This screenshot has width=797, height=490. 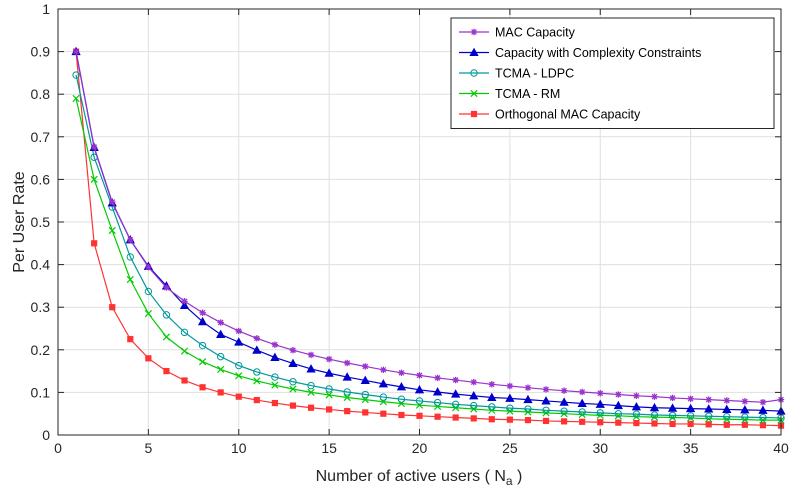 I want to click on y-tick-label: 0.7, so click(x=41, y=137).